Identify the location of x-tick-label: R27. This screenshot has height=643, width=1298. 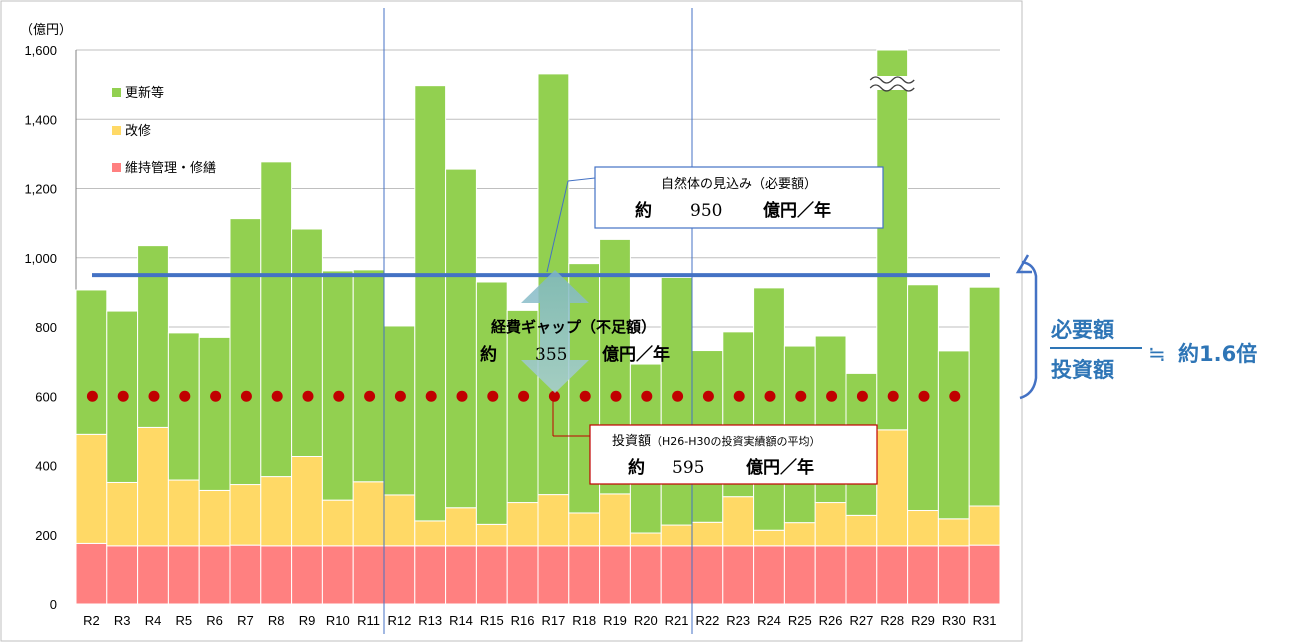
(861, 620).